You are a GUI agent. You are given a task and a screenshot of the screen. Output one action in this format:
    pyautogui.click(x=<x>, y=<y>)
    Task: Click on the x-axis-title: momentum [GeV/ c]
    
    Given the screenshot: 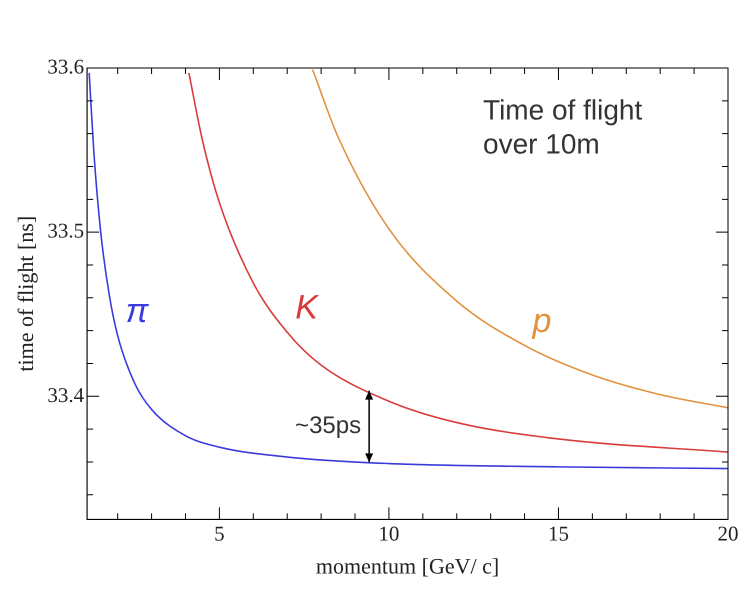 What is the action you would take?
    pyautogui.click(x=408, y=566)
    